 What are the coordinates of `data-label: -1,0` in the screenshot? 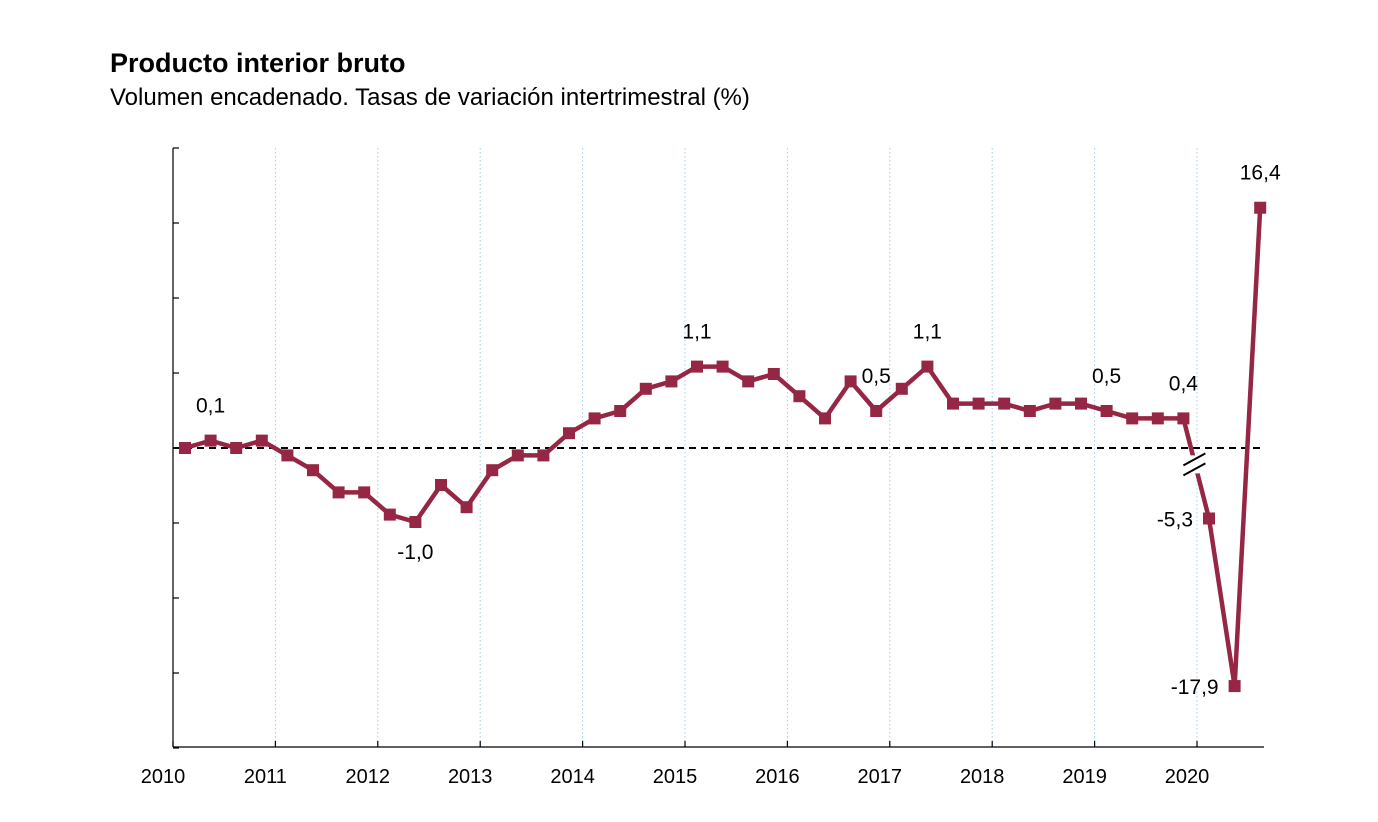 It's located at (415, 552).